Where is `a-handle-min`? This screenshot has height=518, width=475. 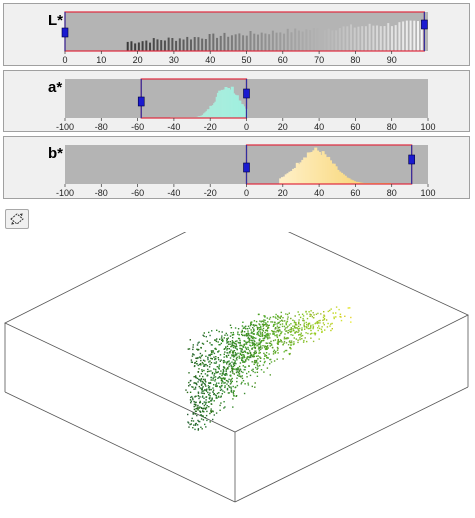
a-handle-min is located at coordinates (141, 101).